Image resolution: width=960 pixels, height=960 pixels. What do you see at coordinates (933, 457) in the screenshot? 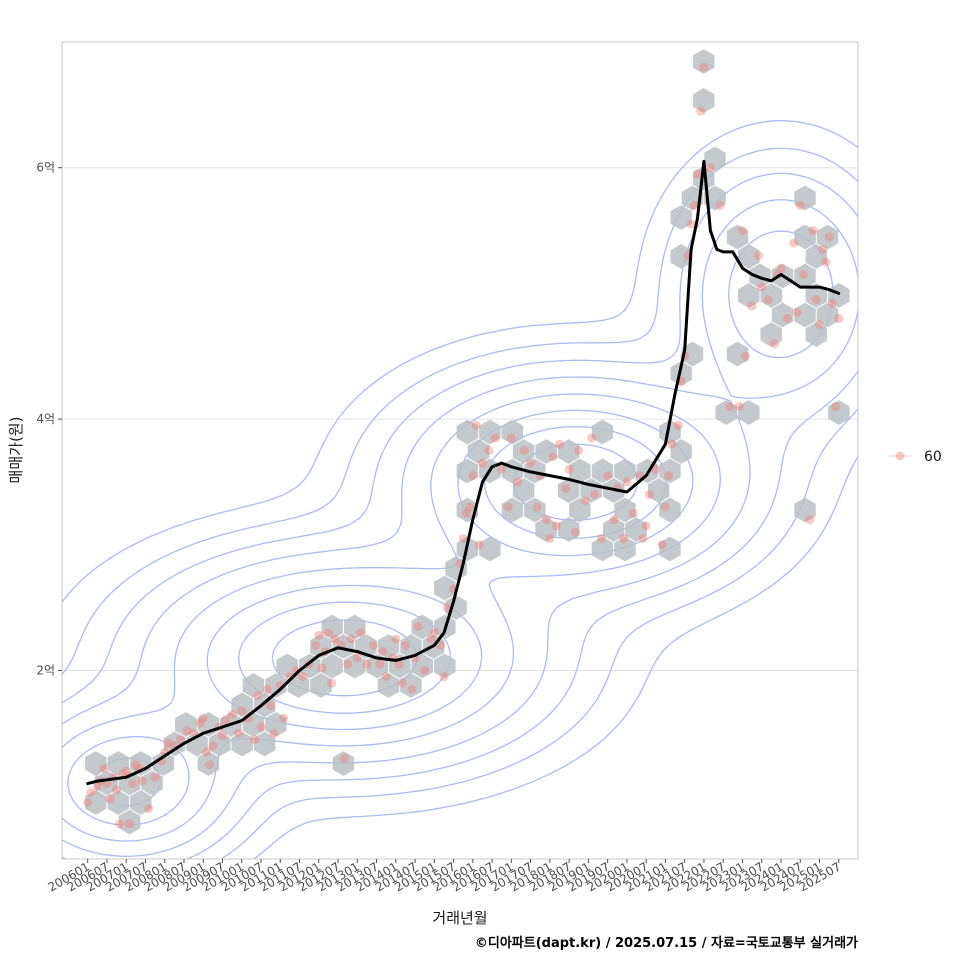
I see `legend-label: 60` at bounding box center [933, 457].